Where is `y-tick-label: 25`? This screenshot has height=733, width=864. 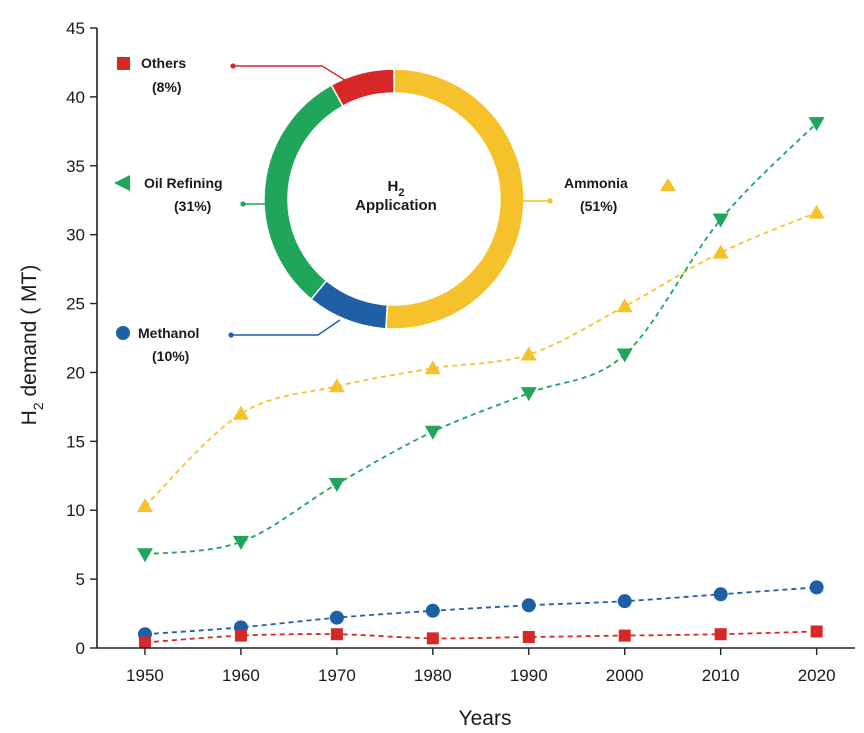
y-tick-label: 25 is located at coordinates (75, 304).